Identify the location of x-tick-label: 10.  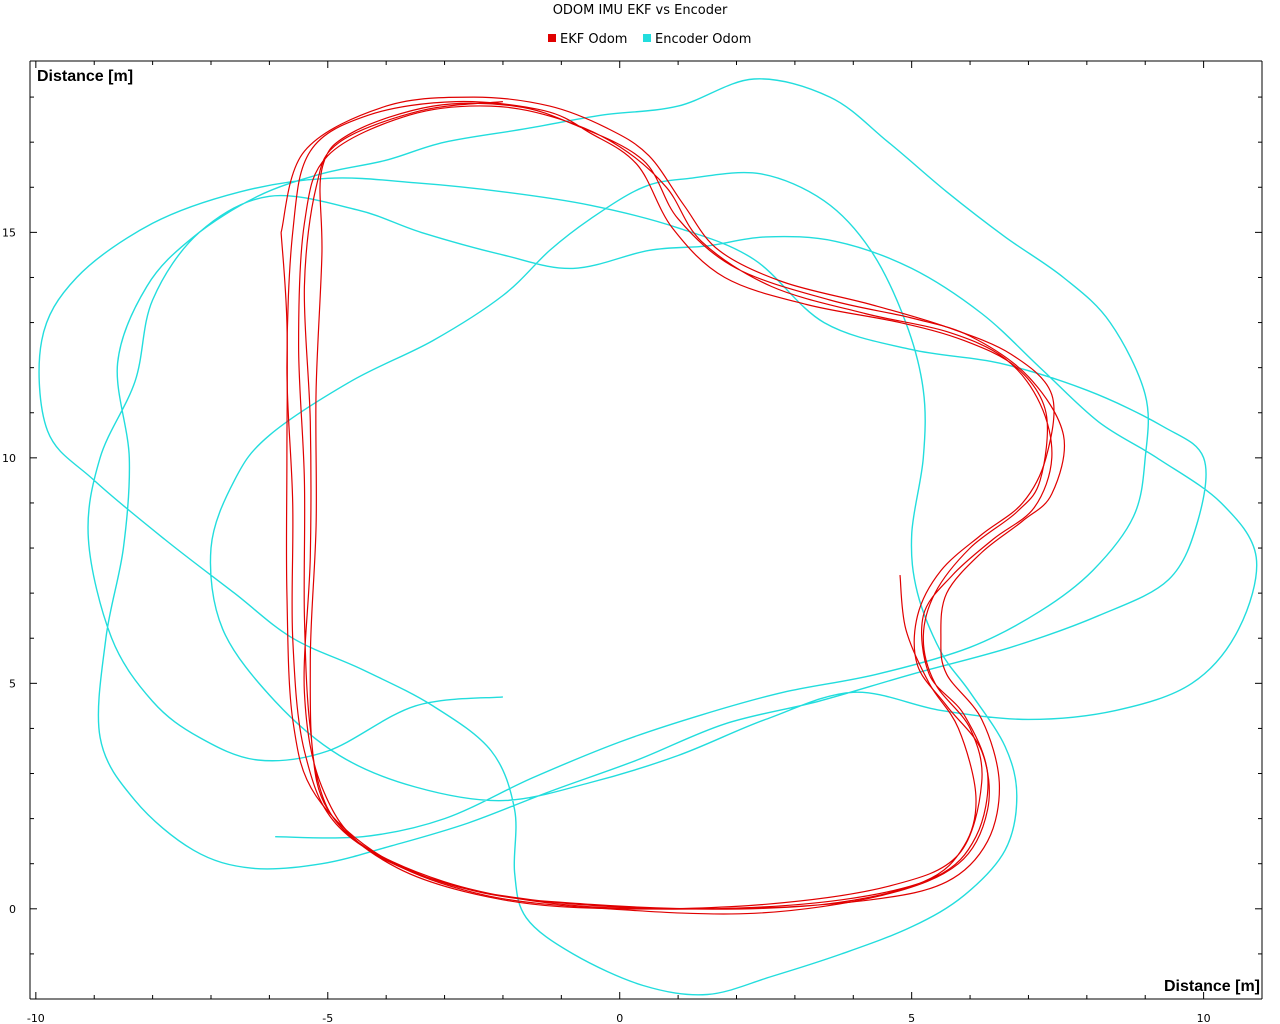
(1204, 1018).